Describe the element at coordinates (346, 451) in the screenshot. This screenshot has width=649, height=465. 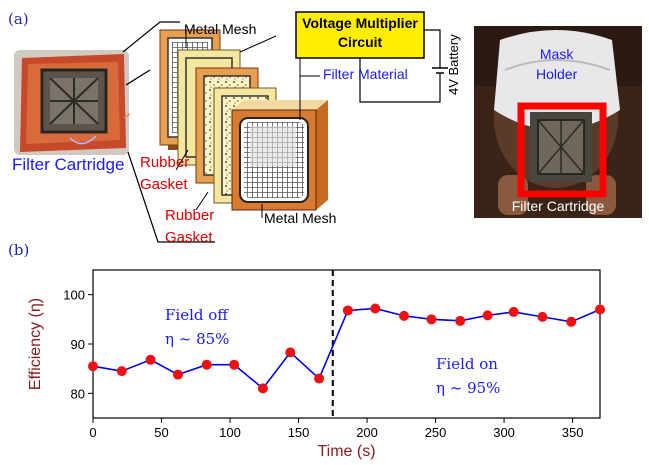
I see `x-axis-label: Time (s)` at that location.